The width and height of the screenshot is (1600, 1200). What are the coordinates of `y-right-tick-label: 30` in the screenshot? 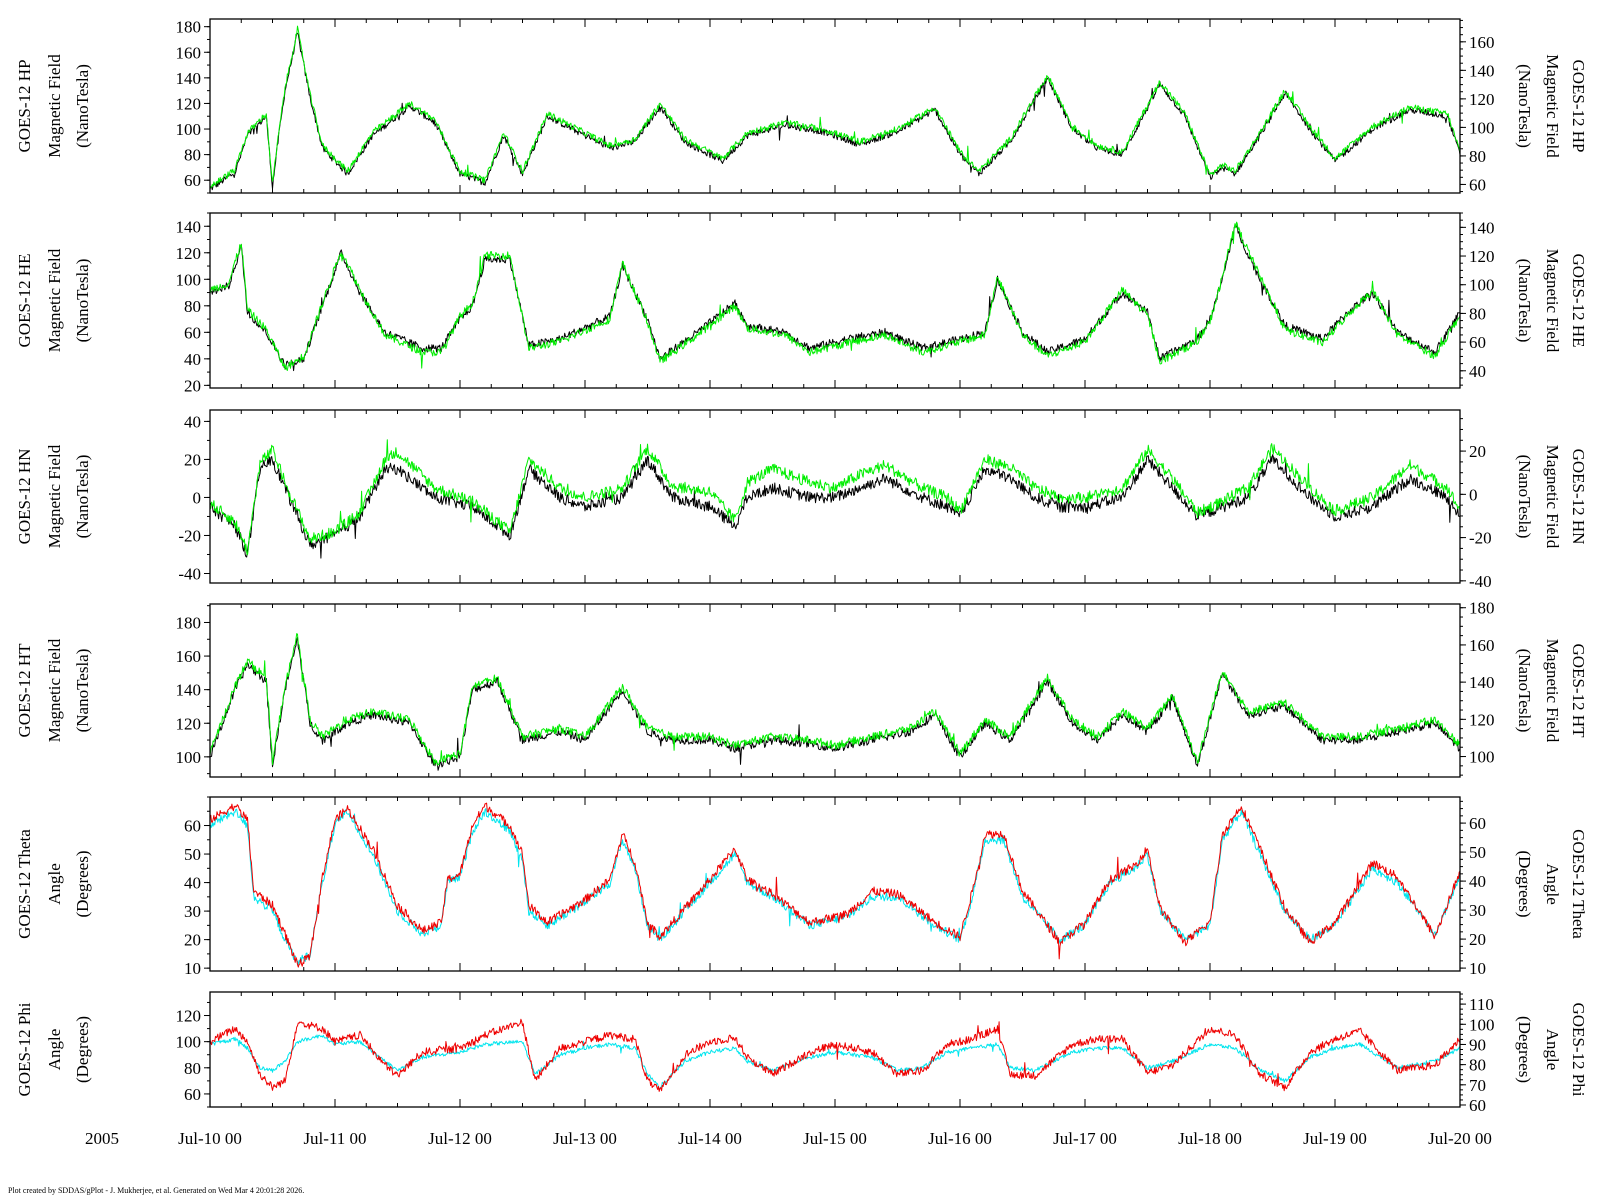 It's located at (1477, 910).